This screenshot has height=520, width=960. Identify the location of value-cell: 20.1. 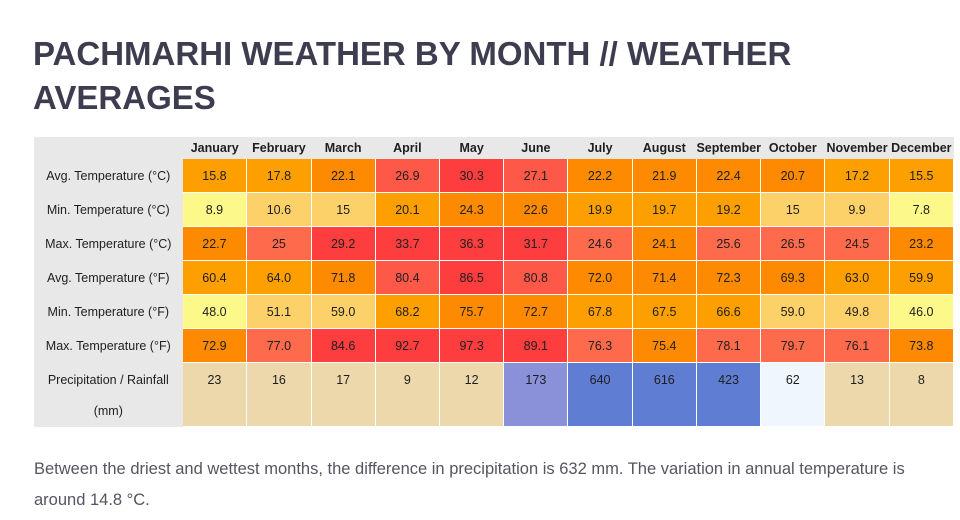
(408, 209).